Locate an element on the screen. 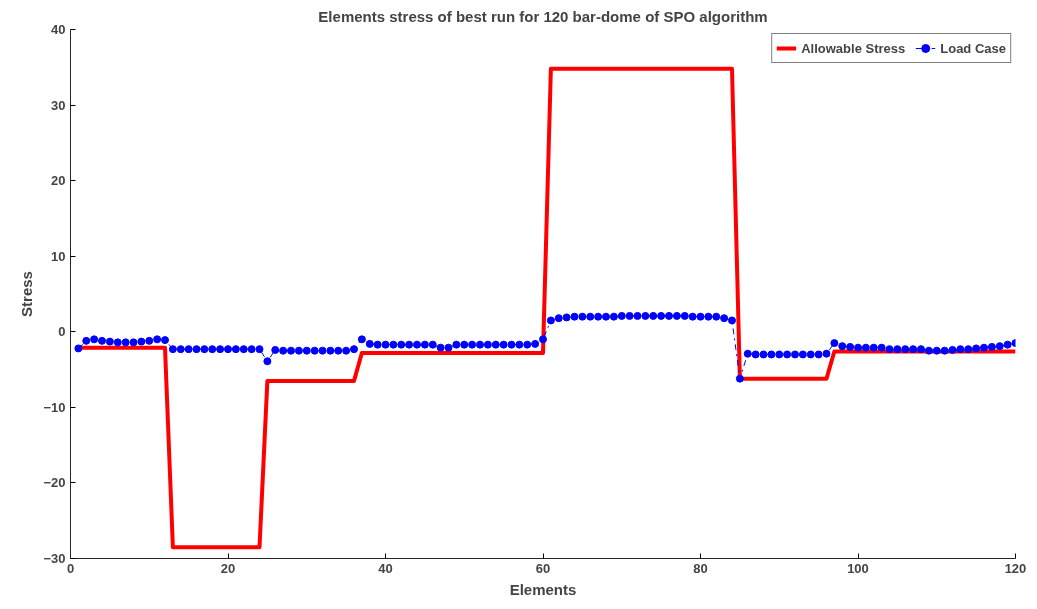 This screenshot has width=1037, height=609. x-tick-label: 40 is located at coordinates (385, 568).